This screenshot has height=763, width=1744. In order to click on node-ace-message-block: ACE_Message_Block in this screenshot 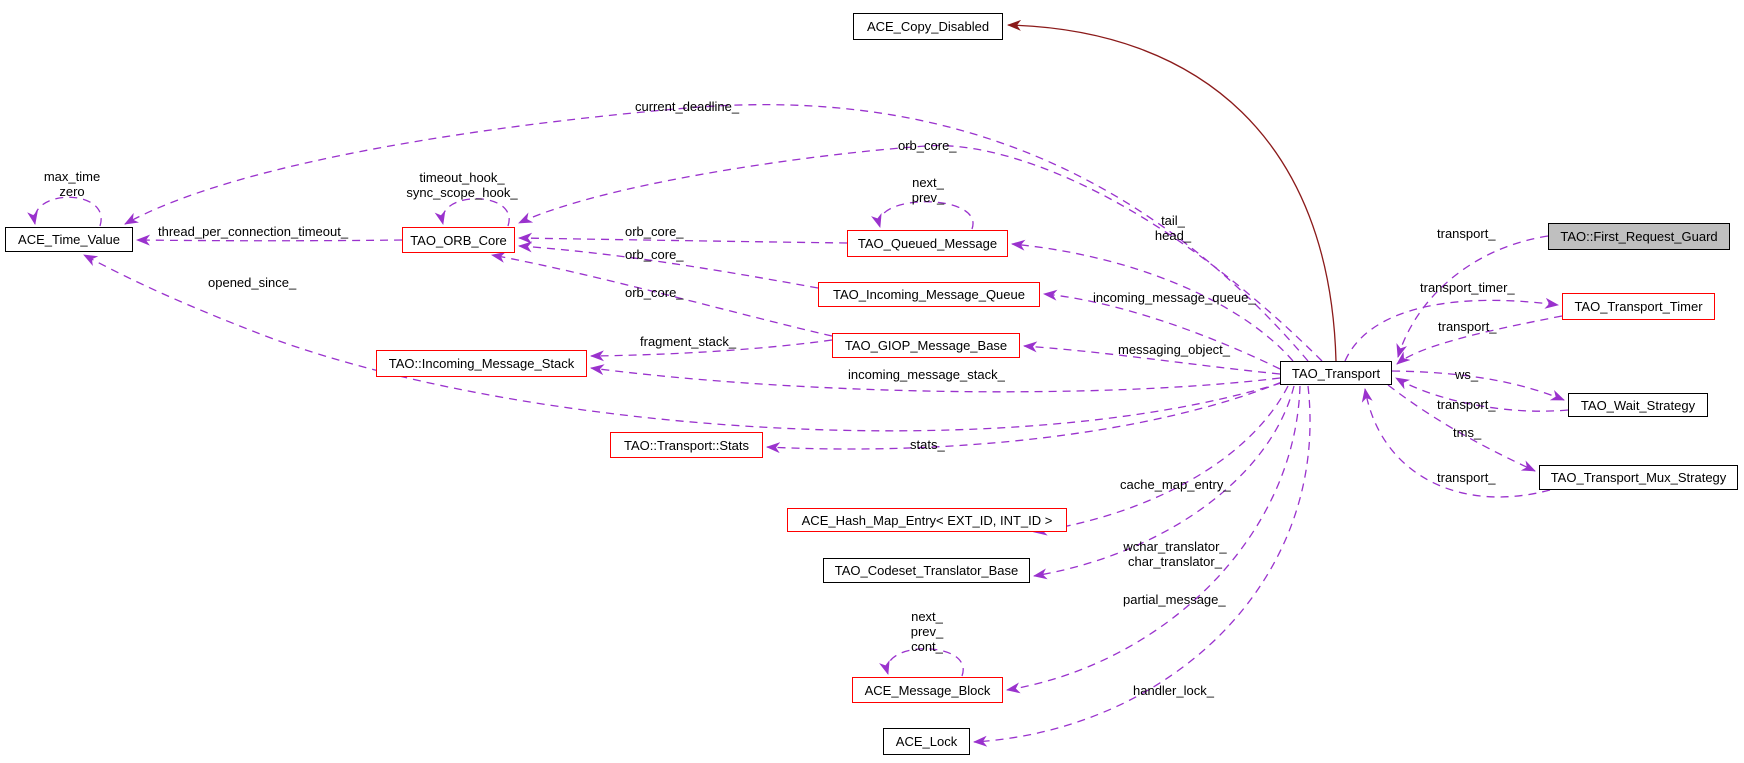, I will do `click(927, 690)`.